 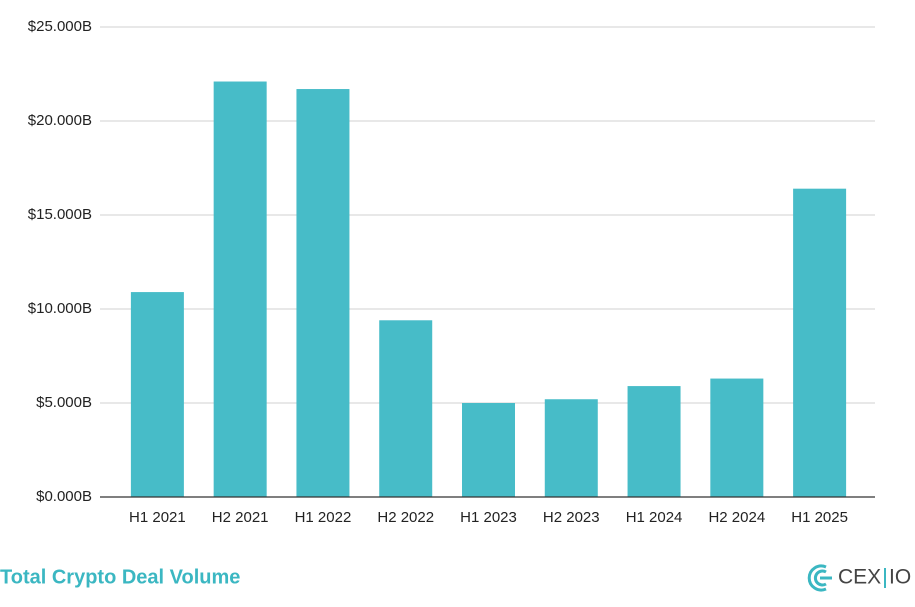 I want to click on x-tick-label: H1 2023, so click(x=488, y=517).